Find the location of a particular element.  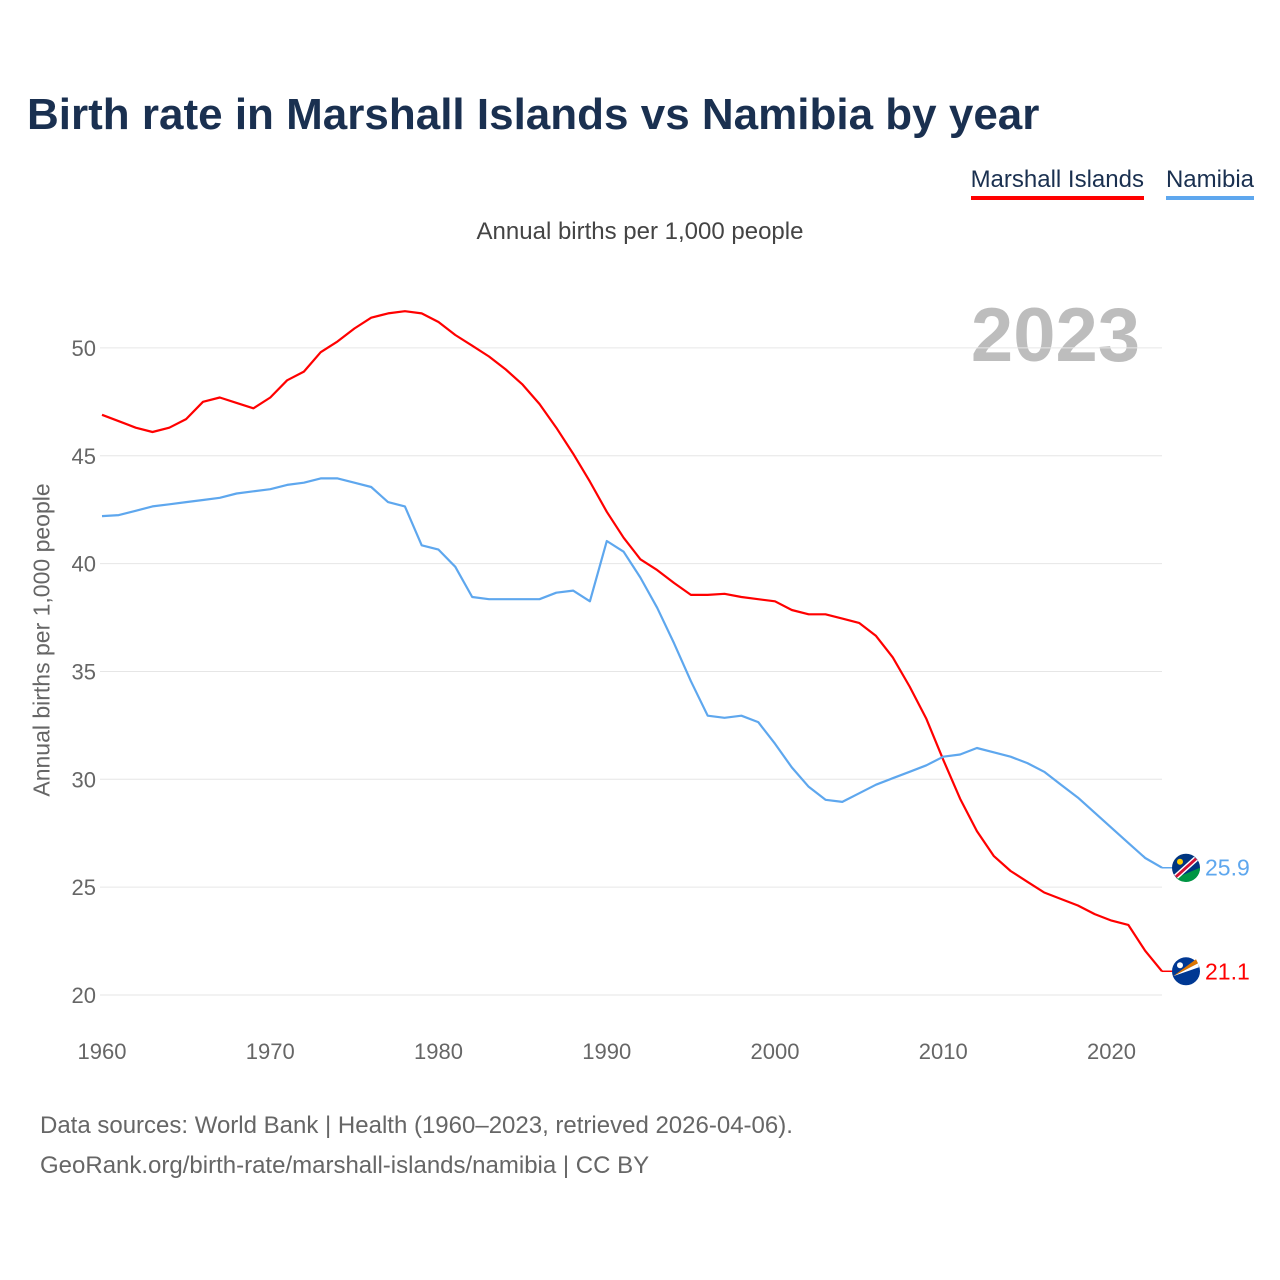

flag-sun is located at coordinates (1180, 861).